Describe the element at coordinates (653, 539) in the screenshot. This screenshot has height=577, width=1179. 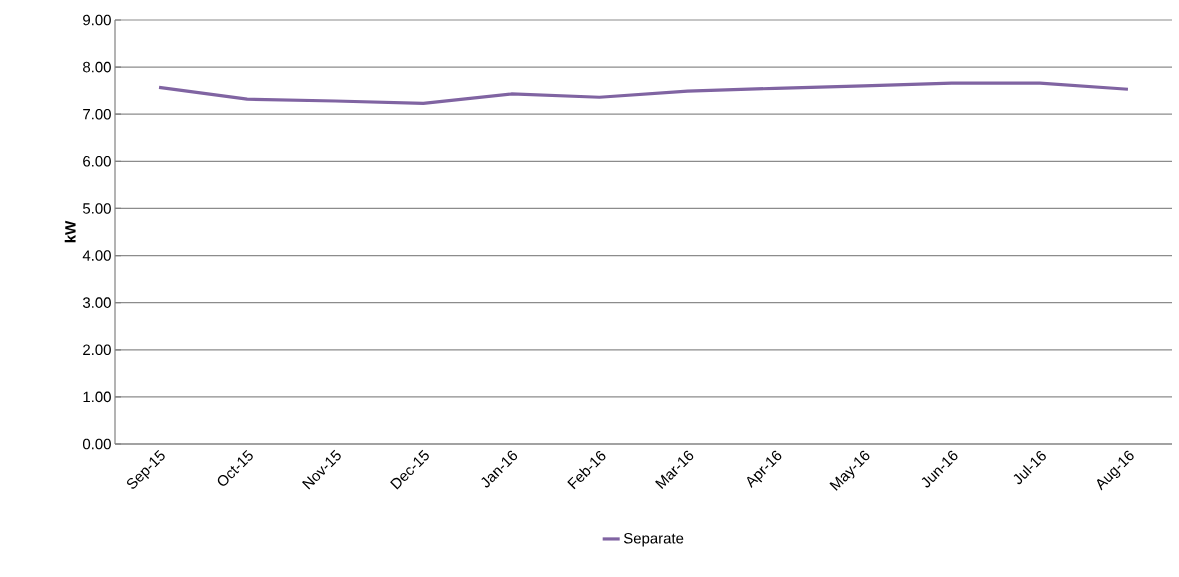
I see `legend-label: Separate` at that location.